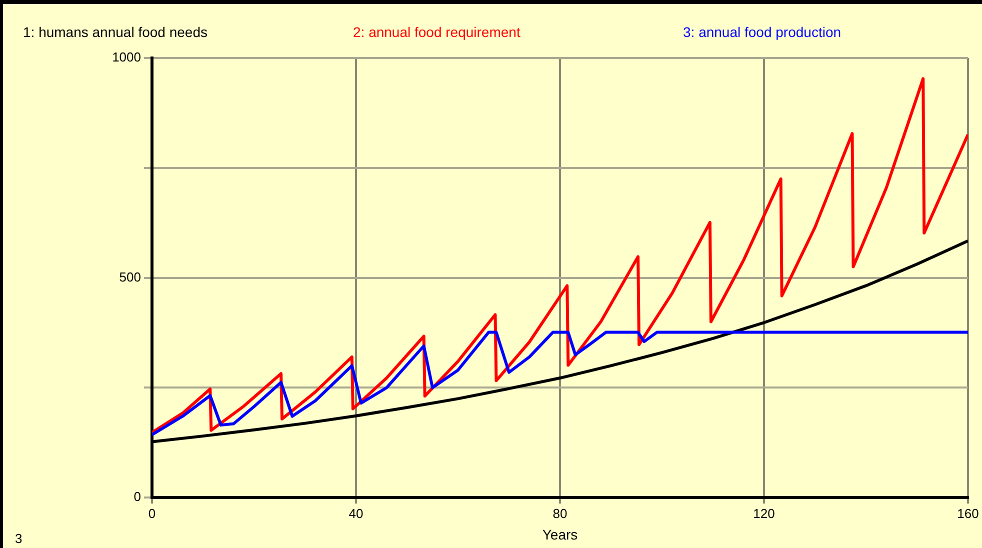 The height and width of the screenshot is (548, 982). What do you see at coordinates (762, 32) in the screenshot?
I see `text: 3: annual food production` at bounding box center [762, 32].